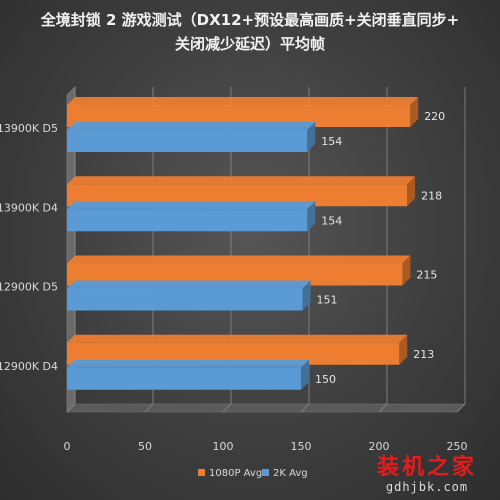 Image resolution: width=500 pixels, height=500 pixels. Describe the element at coordinates (426, 467) in the screenshot. I see `watermark-text: 装机之家` at that location.